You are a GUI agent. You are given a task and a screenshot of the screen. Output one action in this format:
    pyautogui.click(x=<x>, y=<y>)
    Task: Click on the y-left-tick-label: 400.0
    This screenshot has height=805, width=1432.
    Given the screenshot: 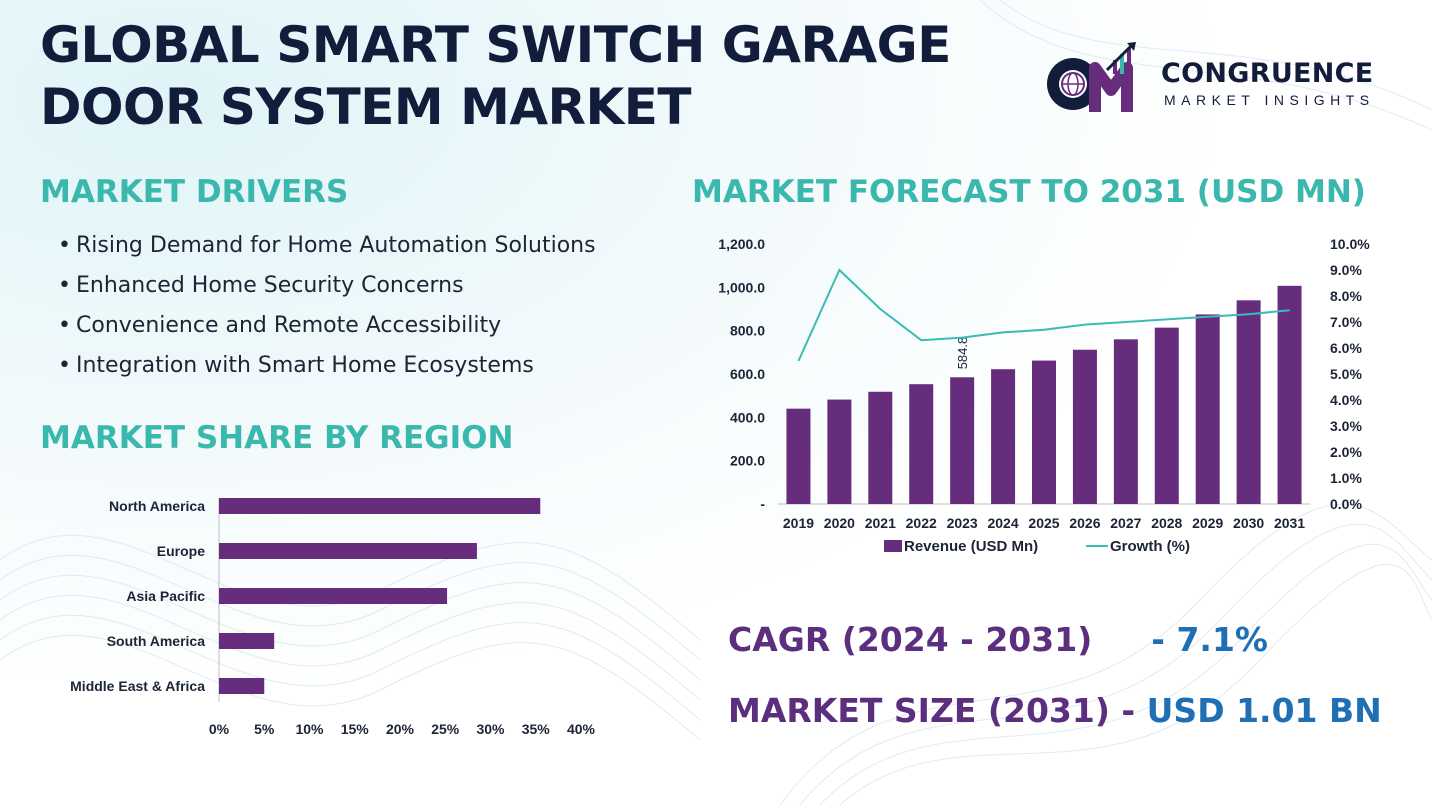 What is the action you would take?
    pyautogui.click(x=747, y=417)
    